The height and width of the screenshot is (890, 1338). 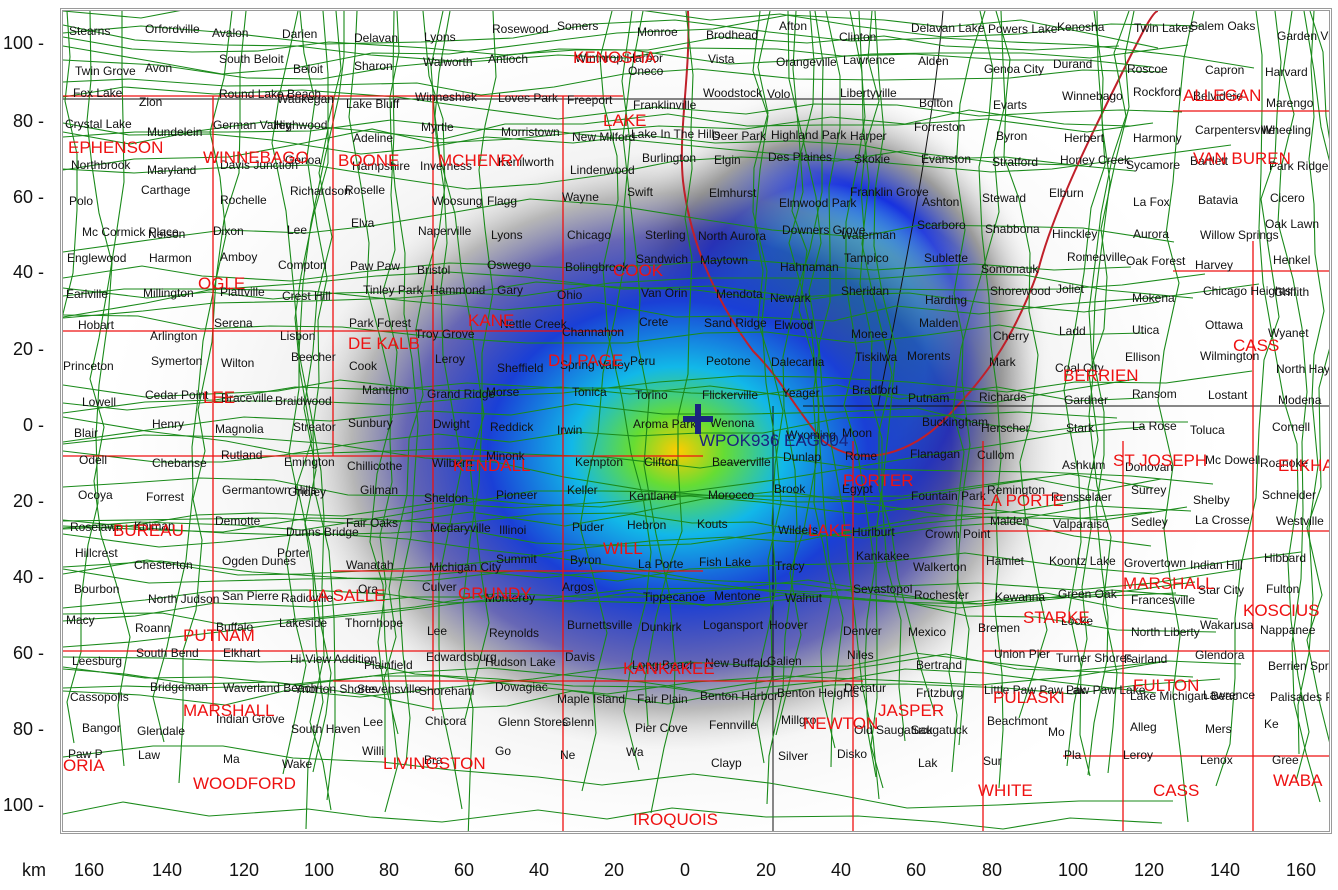 I want to click on county-label: PORTER, so click(x=878, y=480).